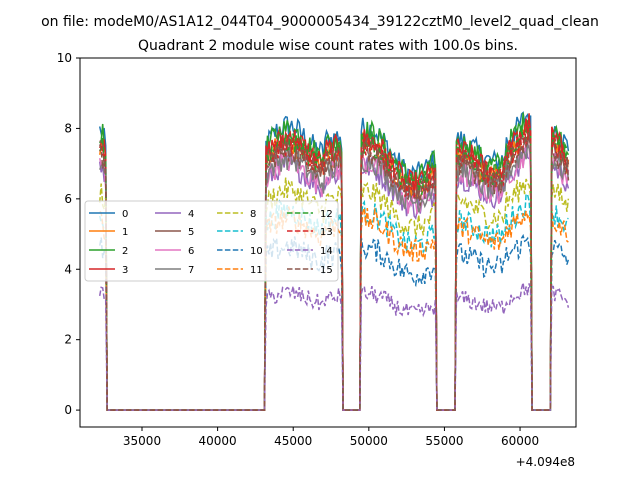 Image resolution: width=640 pixels, height=480 pixels. Describe the element at coordinates (211, 241) in the screenshot. I see `legend-box` at that location.